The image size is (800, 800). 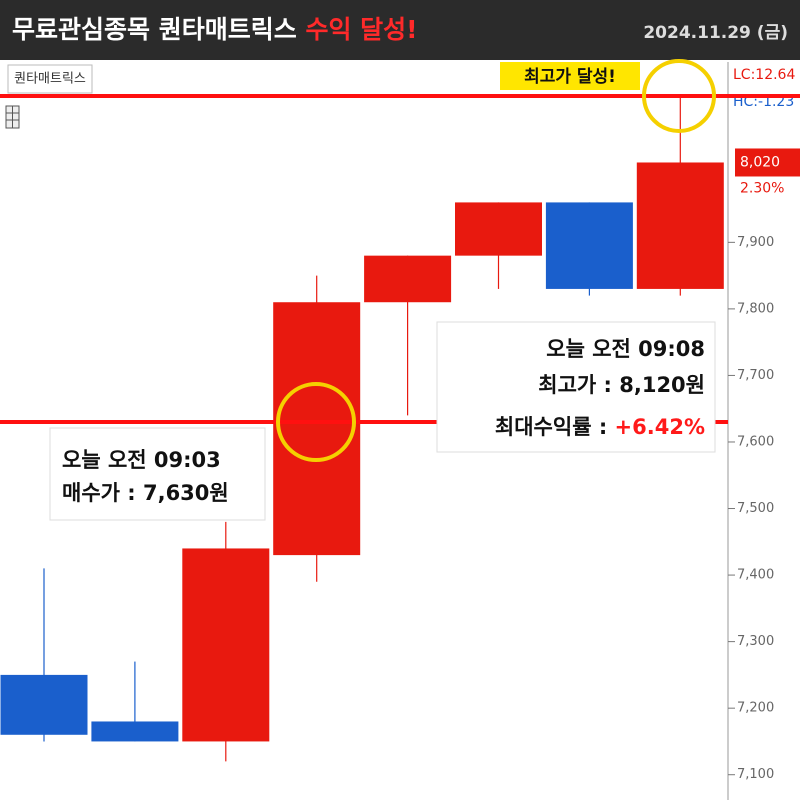 I want to click on y-tick-label: 7,900, so click(x=755, y=242).